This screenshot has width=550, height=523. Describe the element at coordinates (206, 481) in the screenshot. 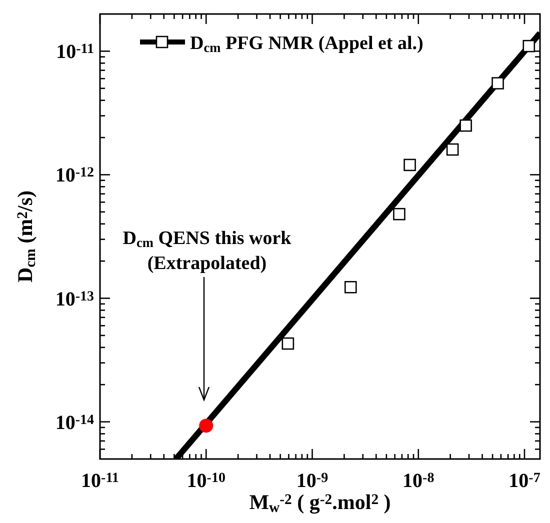

I see `x-tick-label: 10$^{-10}$` at that location.